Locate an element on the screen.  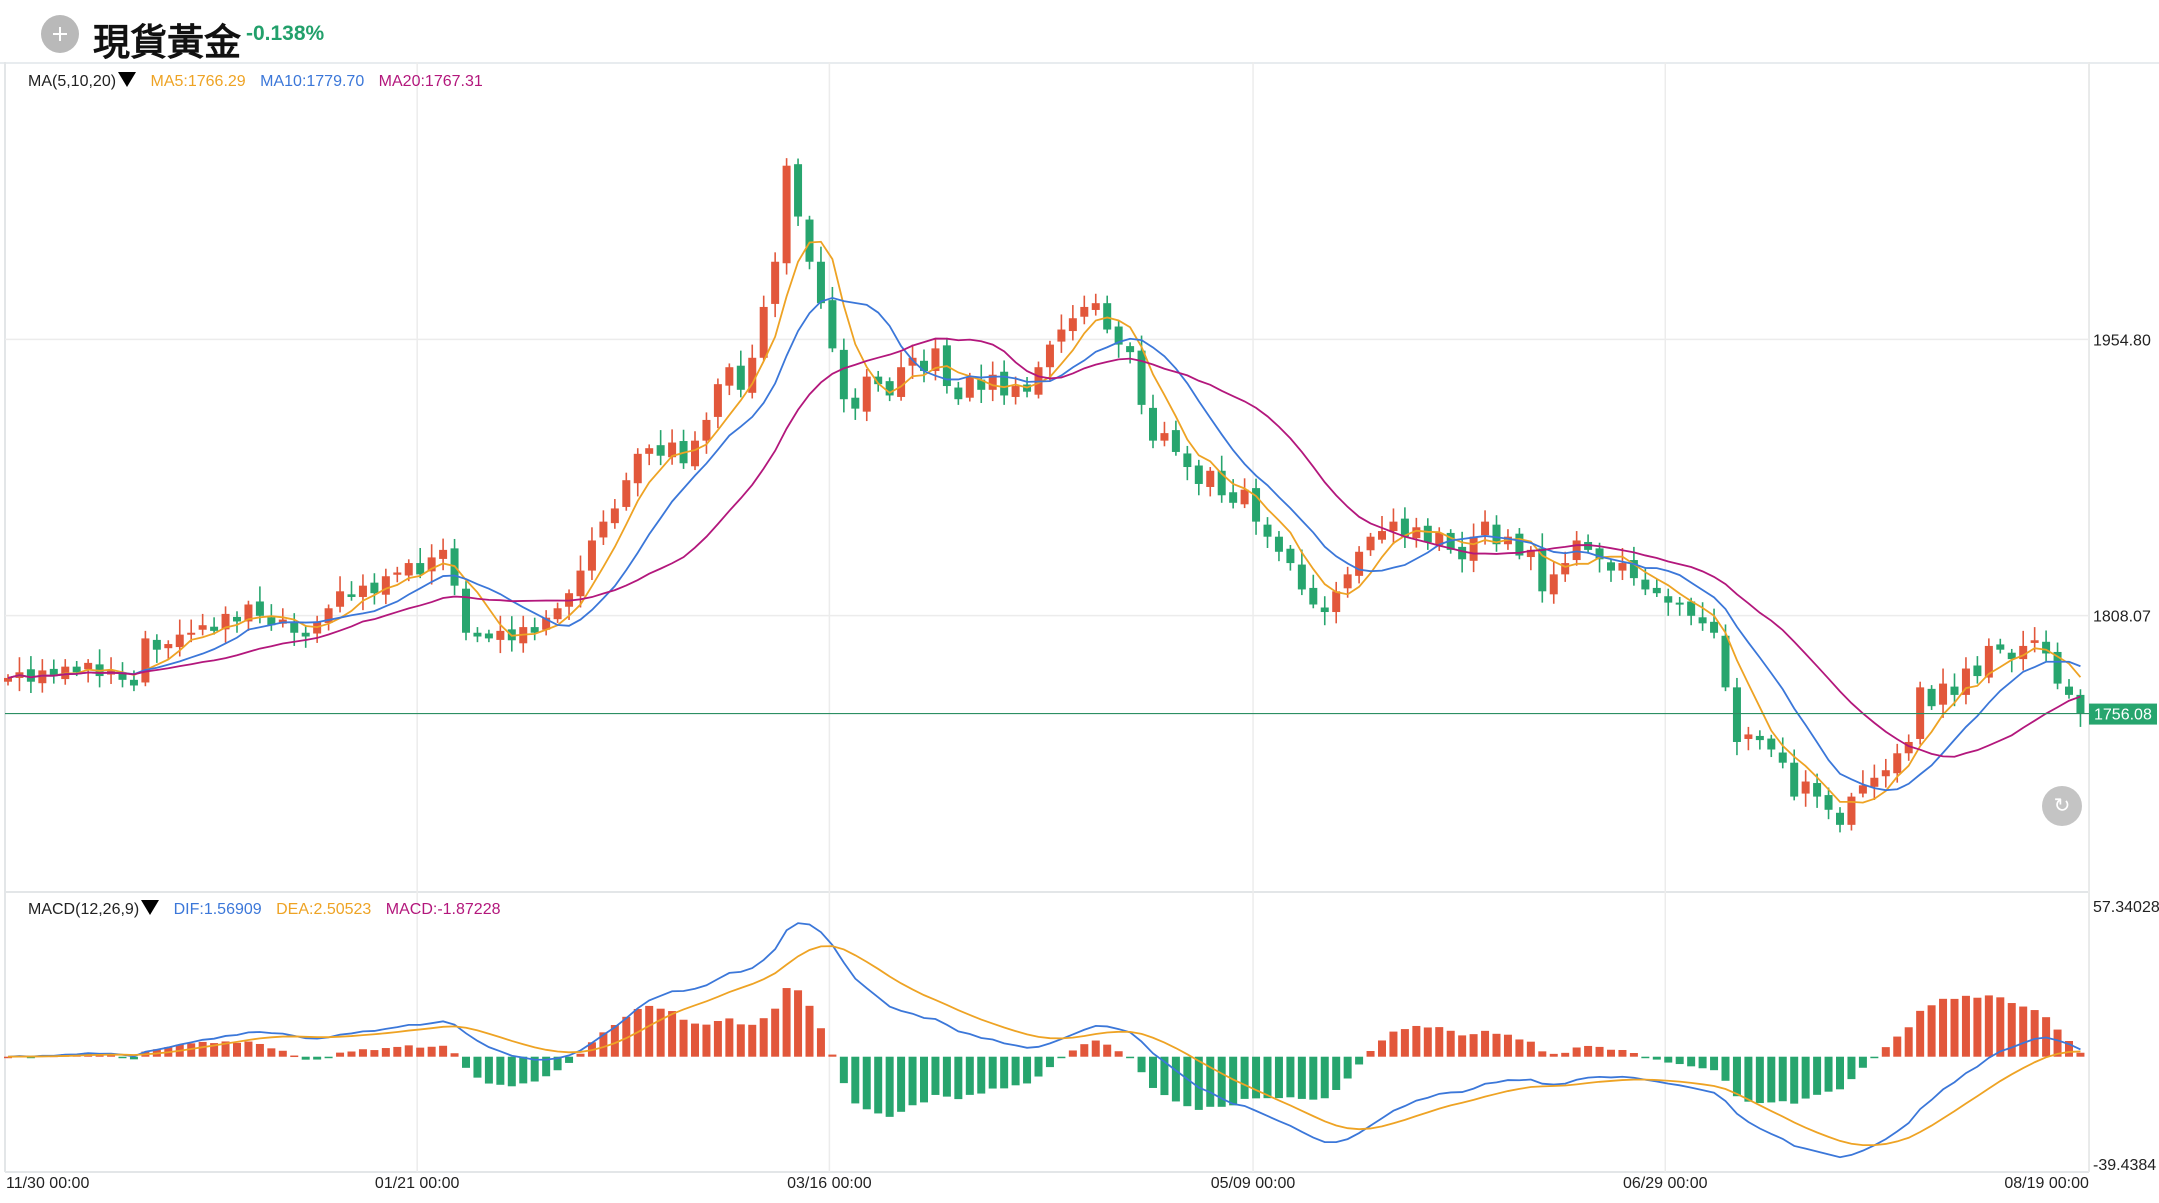
ma-indicator-selector: MA(5,10,20) is located at coordinates (82, 81).